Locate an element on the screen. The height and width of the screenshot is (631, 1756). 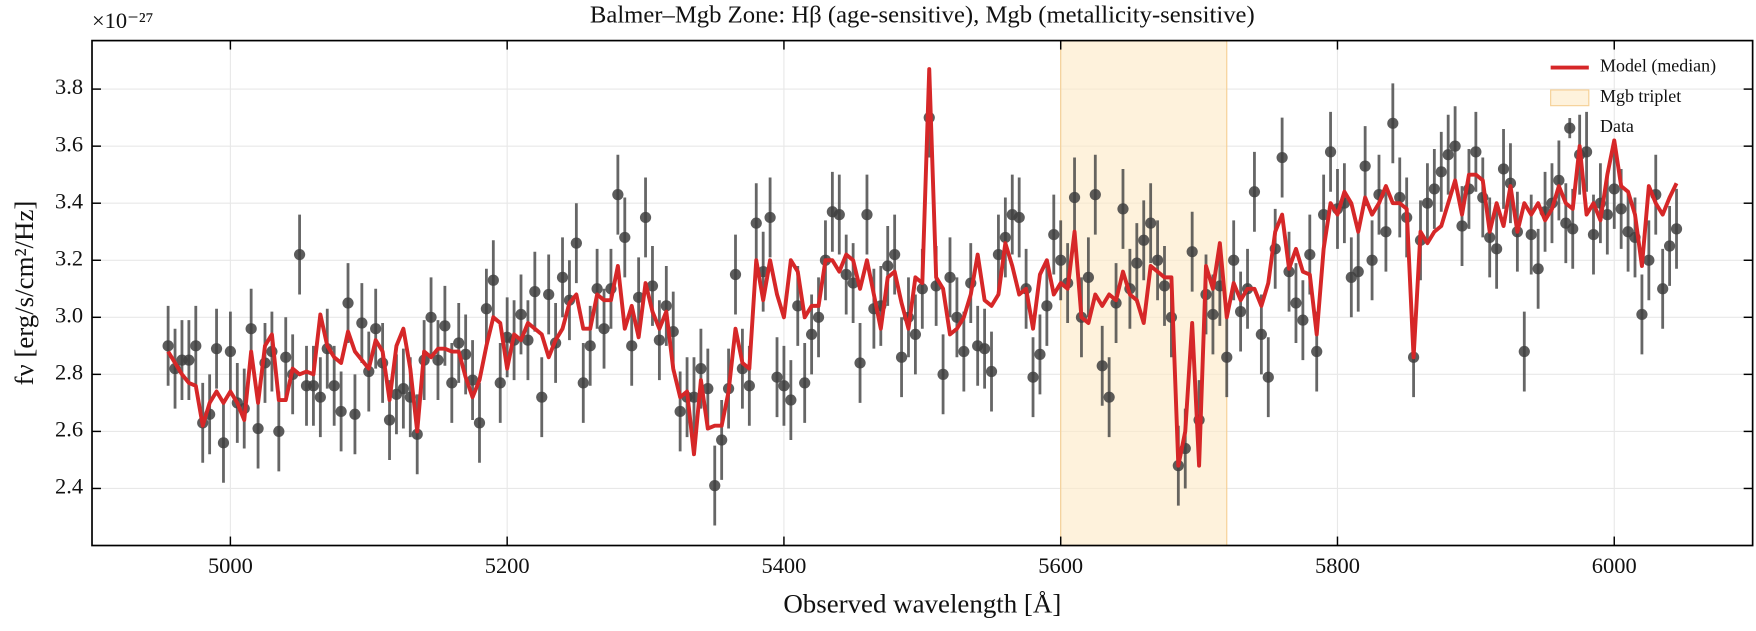
y-tick-label: 2.4 is located at coordinates (69, 486).